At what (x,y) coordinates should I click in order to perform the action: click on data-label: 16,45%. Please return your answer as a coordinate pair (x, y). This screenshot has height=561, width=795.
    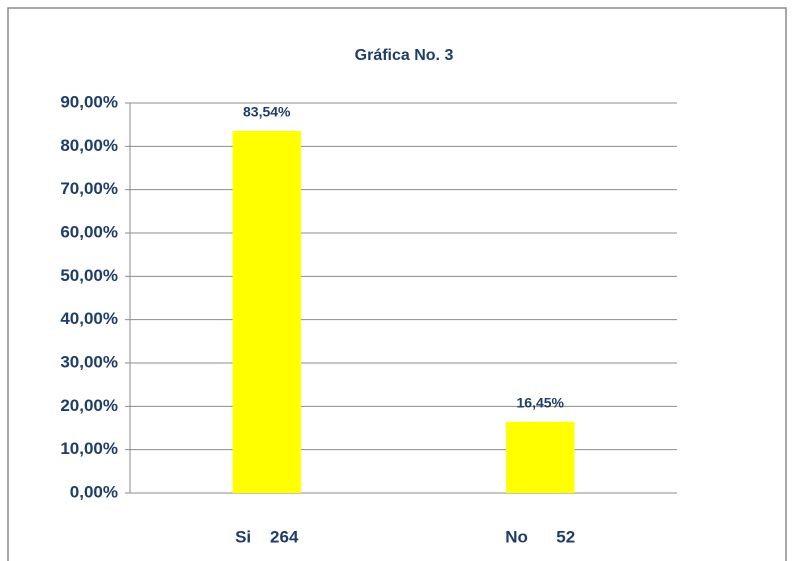
    Looking at the image, I should click on (541, 402).